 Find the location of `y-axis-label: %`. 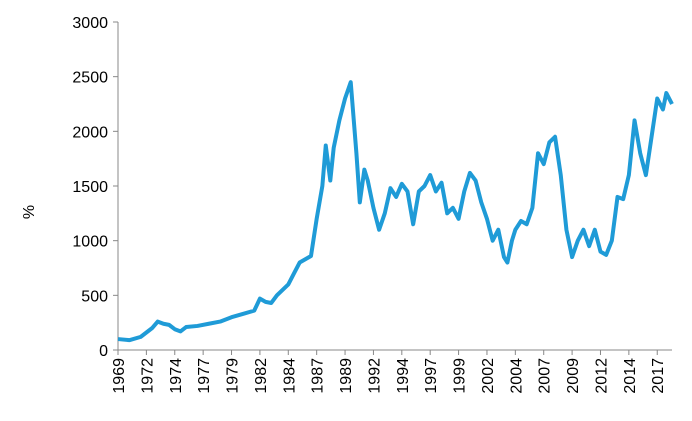

y-axis-label: % is located at coordinates (29, 212).